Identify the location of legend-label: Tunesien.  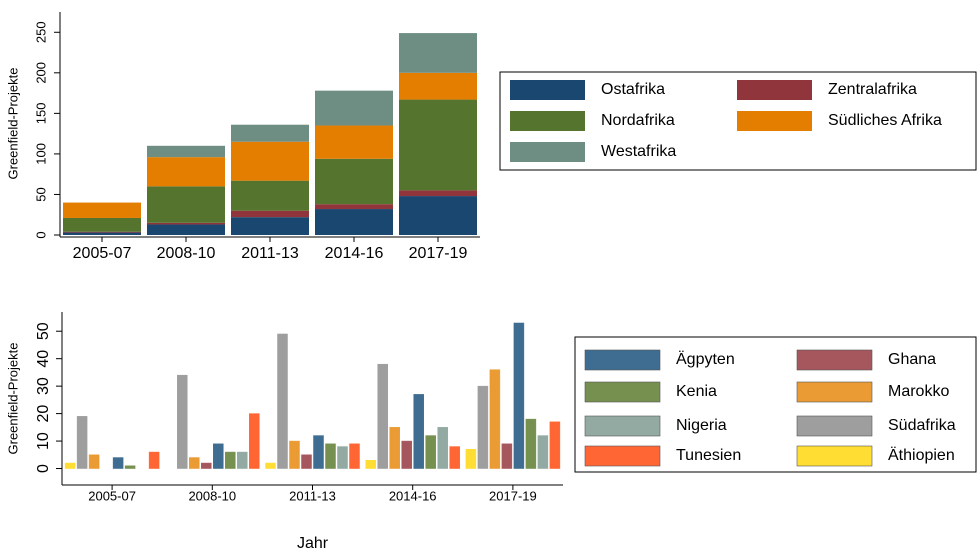
(708, 455).